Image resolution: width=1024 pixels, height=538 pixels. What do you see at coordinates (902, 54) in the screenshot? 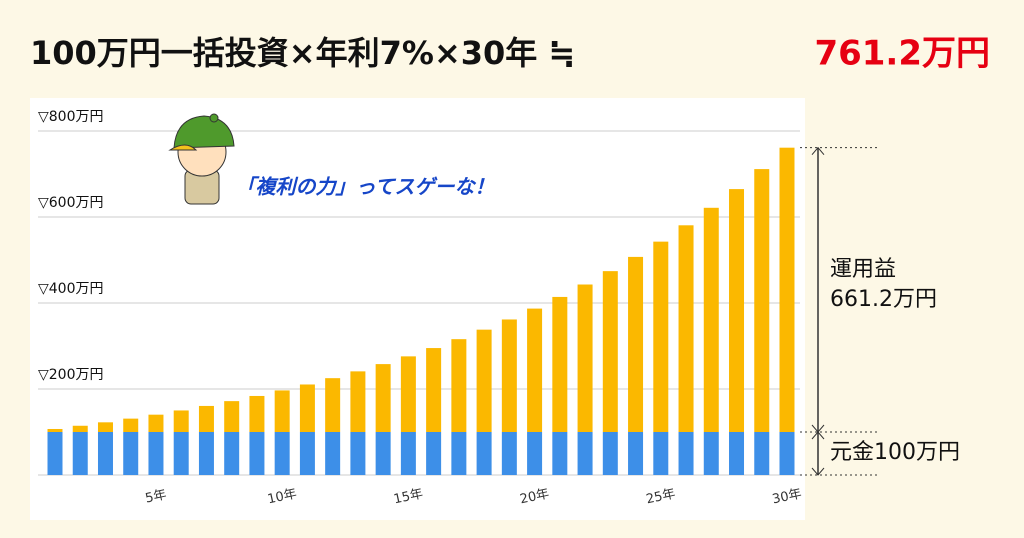
I see `title-result: 761.2万円` at bounding box center [902, 54].